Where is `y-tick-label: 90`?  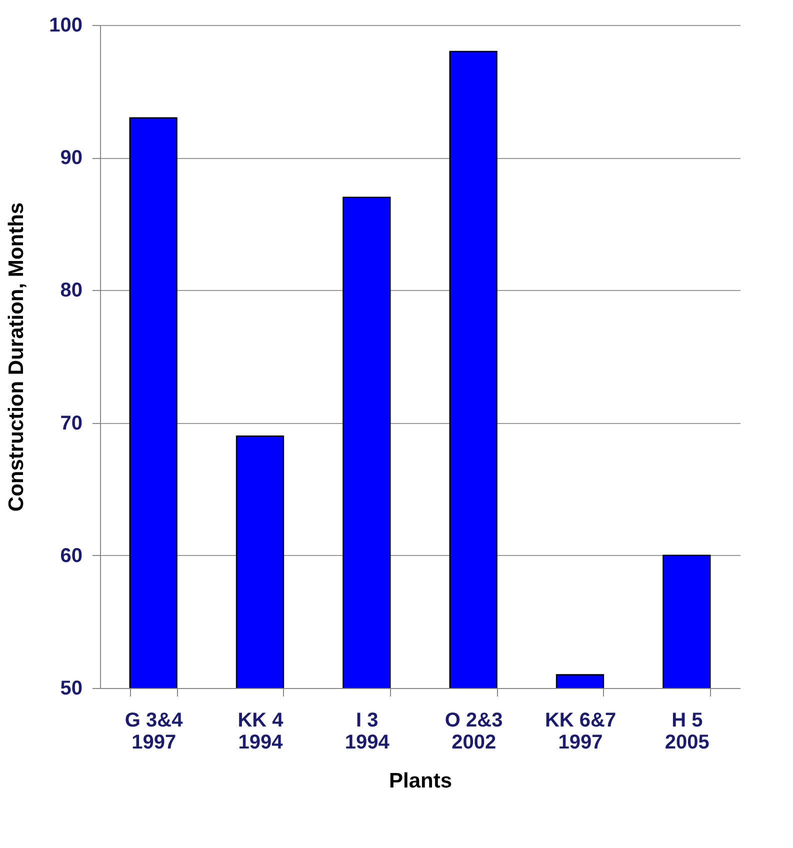 y-tick-label: 90 is located at coordinates (71, 158).